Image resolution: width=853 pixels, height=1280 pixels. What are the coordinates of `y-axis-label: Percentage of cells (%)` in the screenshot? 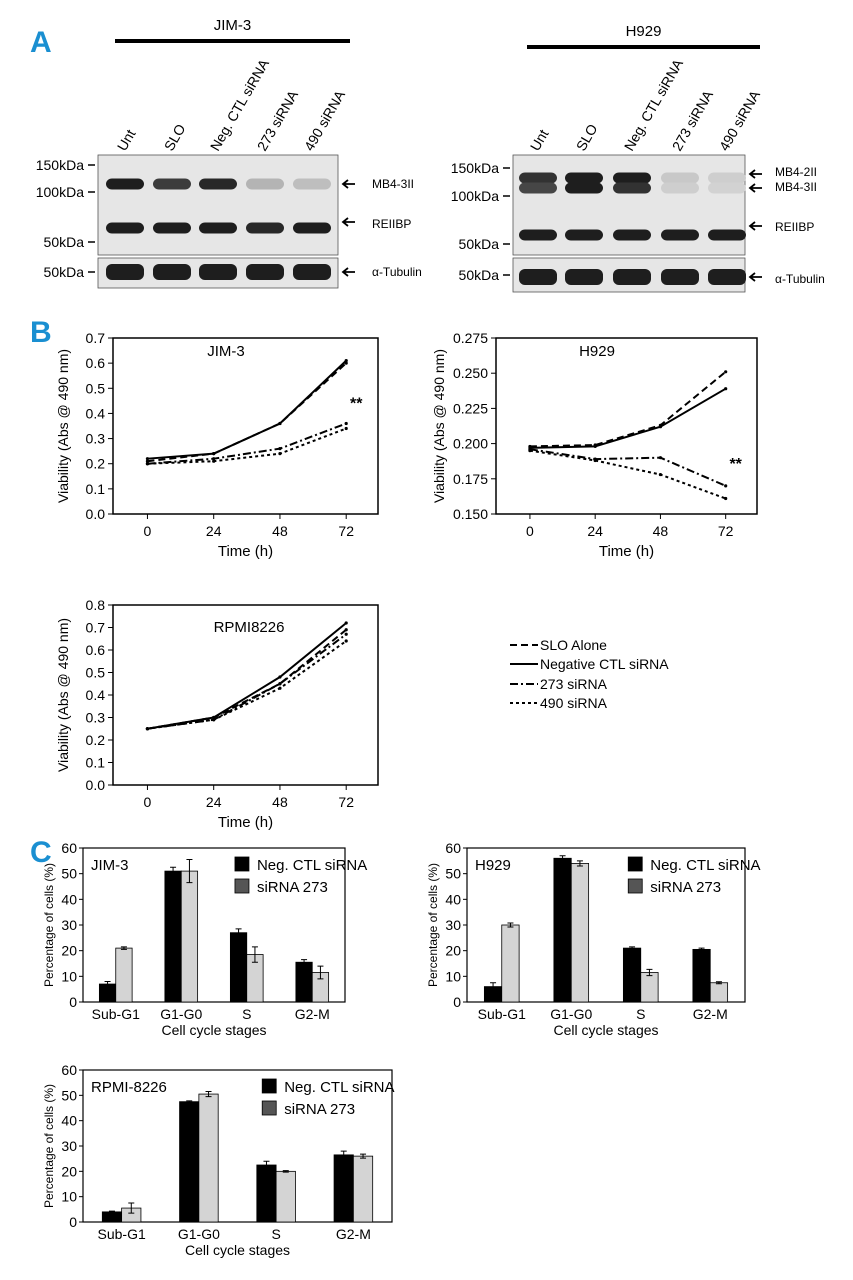 It's located at (433, 925).